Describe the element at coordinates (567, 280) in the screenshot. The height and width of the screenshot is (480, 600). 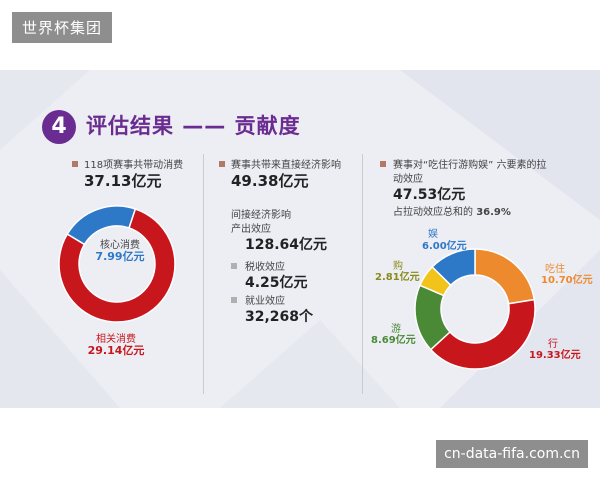
I see `segment-value-chizhu: 10.70亿元` at that location.